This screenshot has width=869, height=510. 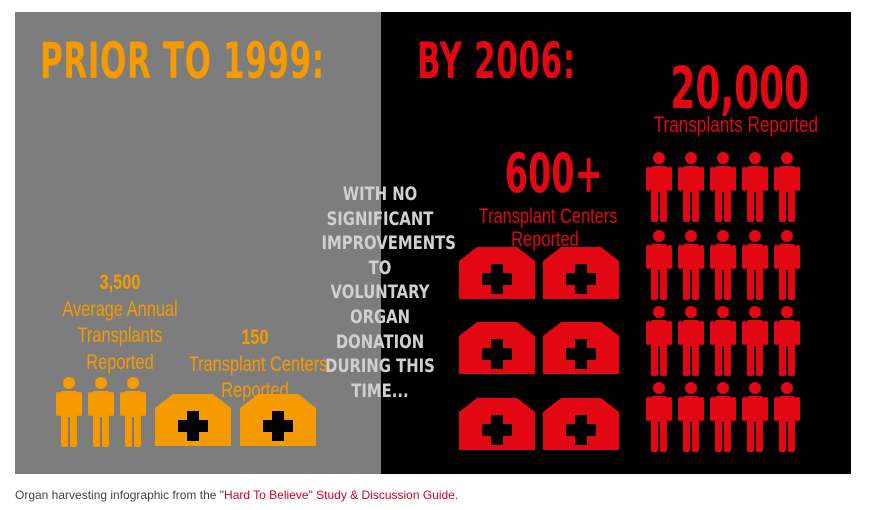 I want to click on centers-2006-number: 600+, so click(x=553, y=173).